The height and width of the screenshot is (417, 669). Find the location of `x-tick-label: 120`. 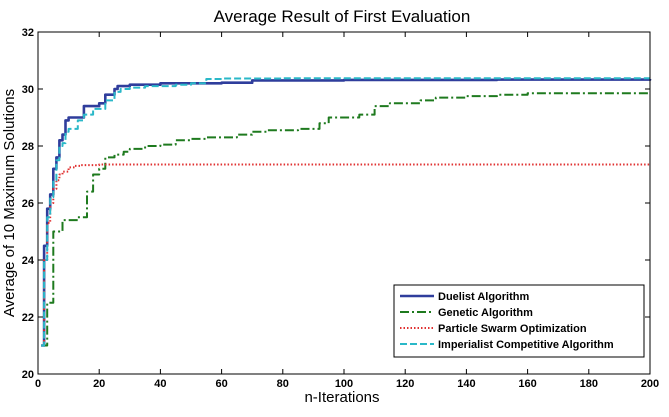

x-tick-label: 120 is located at coordinates (405, 384).